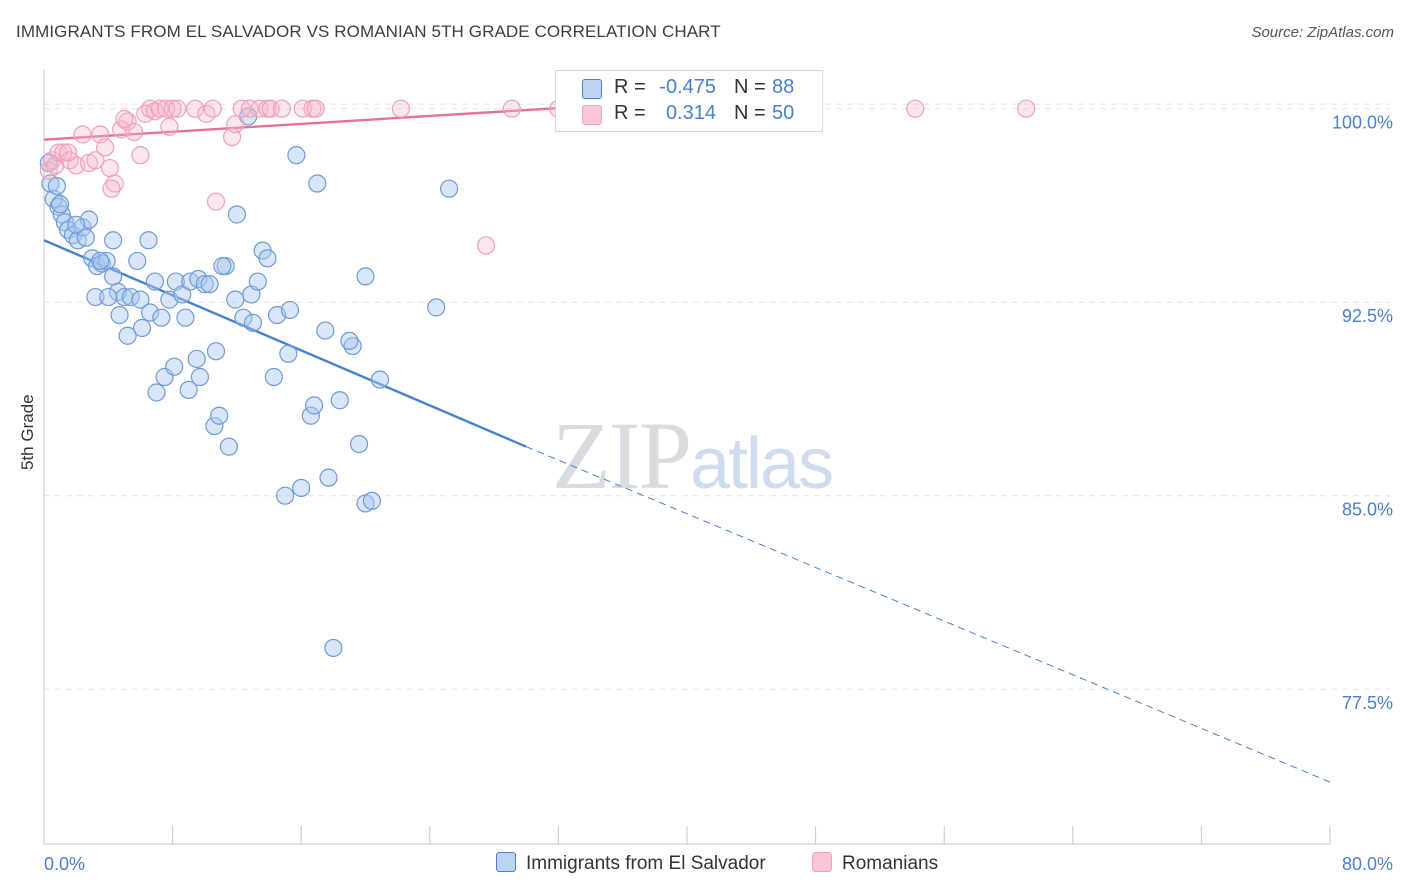 The width and height of the screenshot is (1406, 892). What do you see at coordinates (1367, 316) in the screenshot?
I see `y-tick-label: 92.5%` at bounding box center [1367, 316].